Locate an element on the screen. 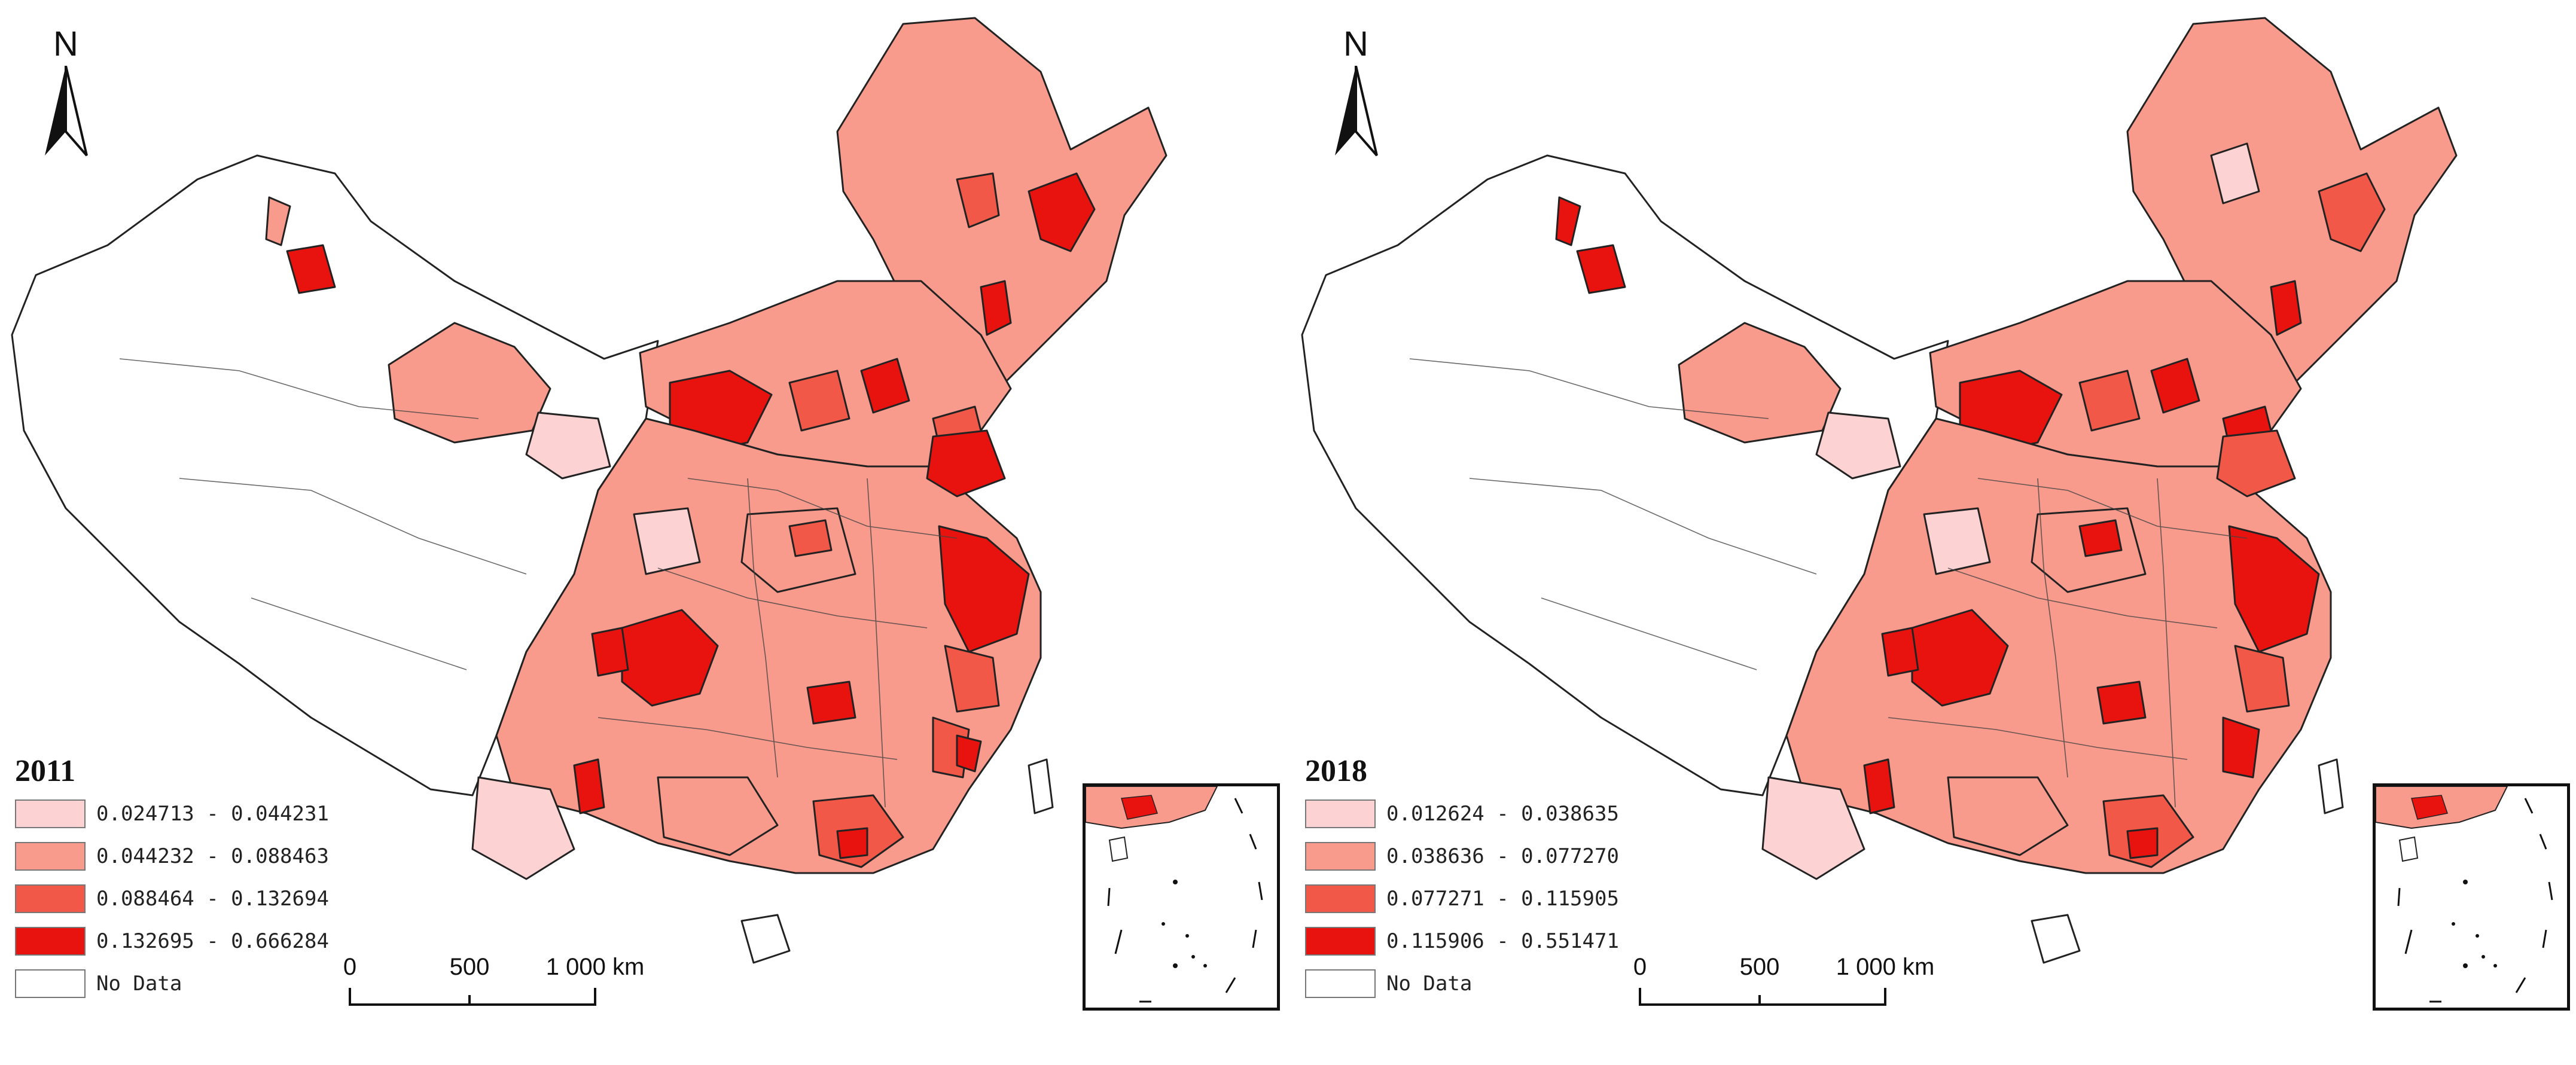 This screenshot has height=1065, width=2576. legend-year: 2011 is located at coordinates (45, 771).